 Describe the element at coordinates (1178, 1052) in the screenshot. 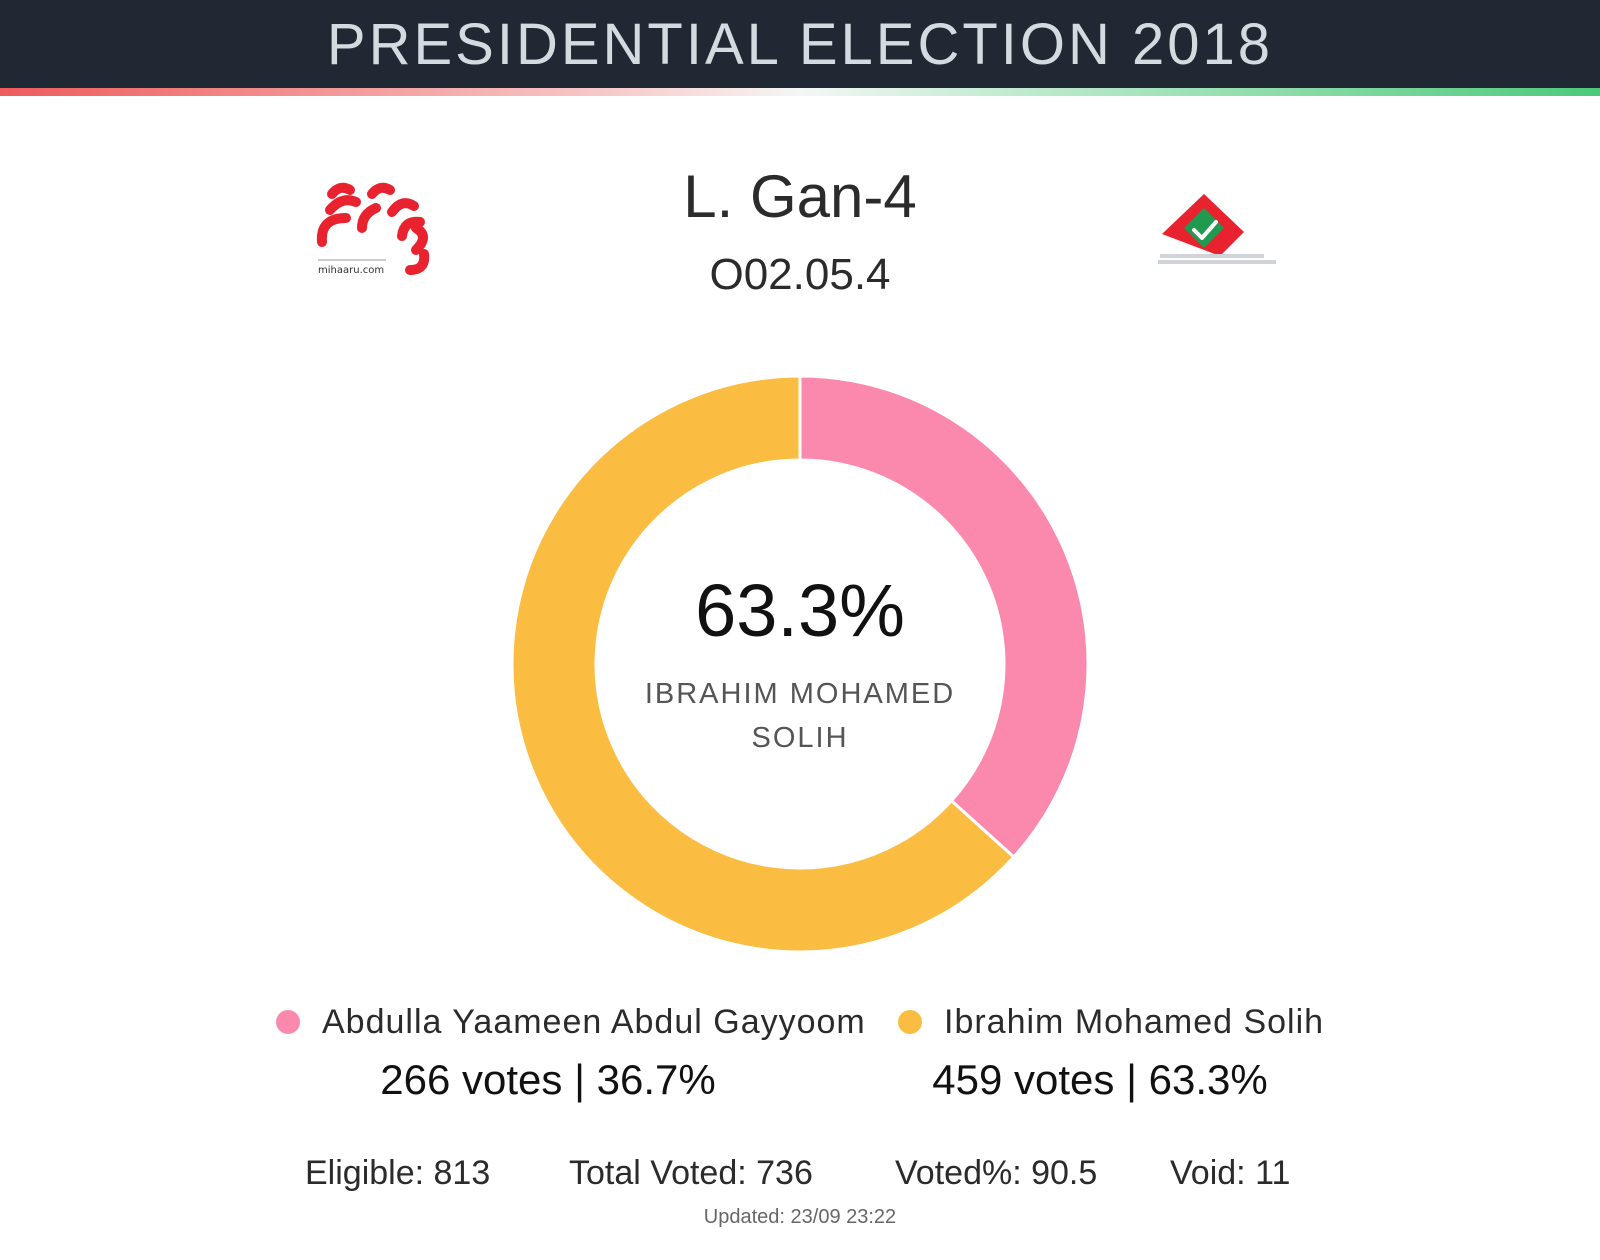

I see `legend-item-solih: Ibrahim Mohamed Solih 459 votes | 63.3%` at that location.